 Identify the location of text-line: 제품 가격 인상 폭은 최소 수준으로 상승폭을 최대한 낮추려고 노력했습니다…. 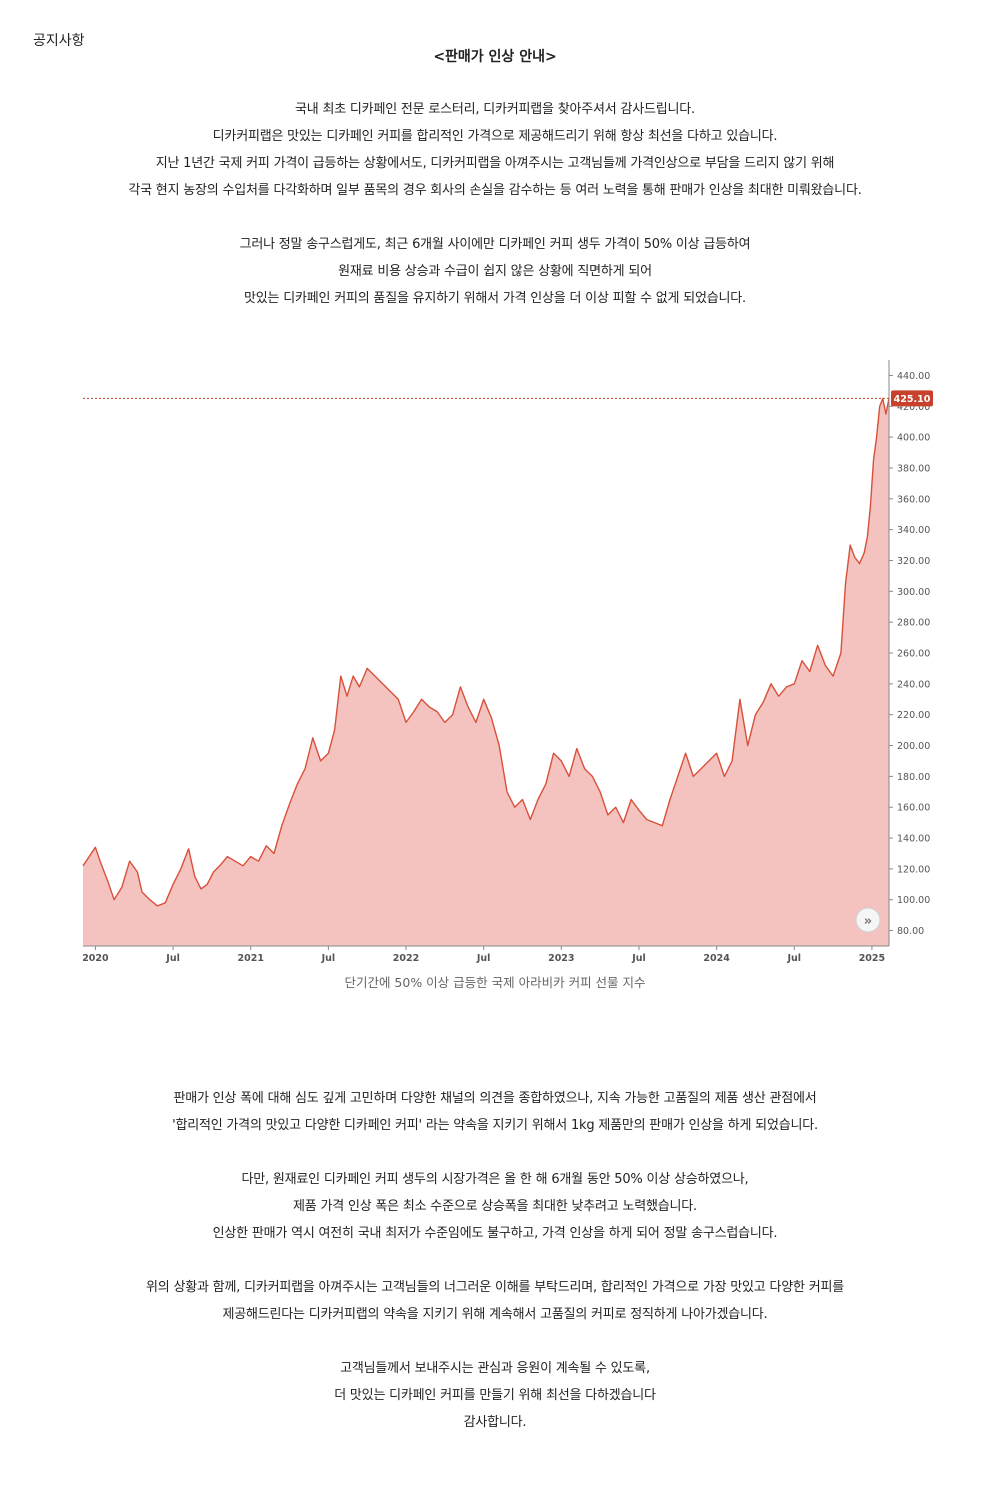
(495, 1206).